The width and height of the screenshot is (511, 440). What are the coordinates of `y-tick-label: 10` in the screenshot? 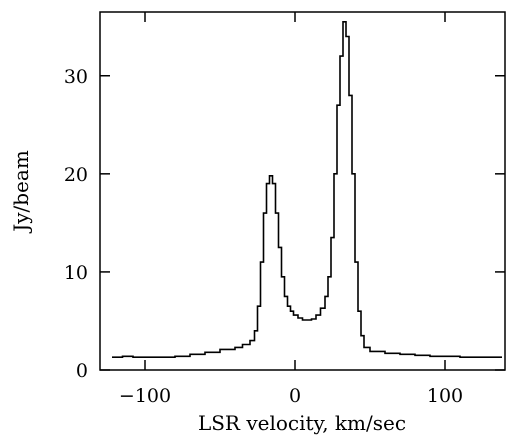 It's located at (76, 273).